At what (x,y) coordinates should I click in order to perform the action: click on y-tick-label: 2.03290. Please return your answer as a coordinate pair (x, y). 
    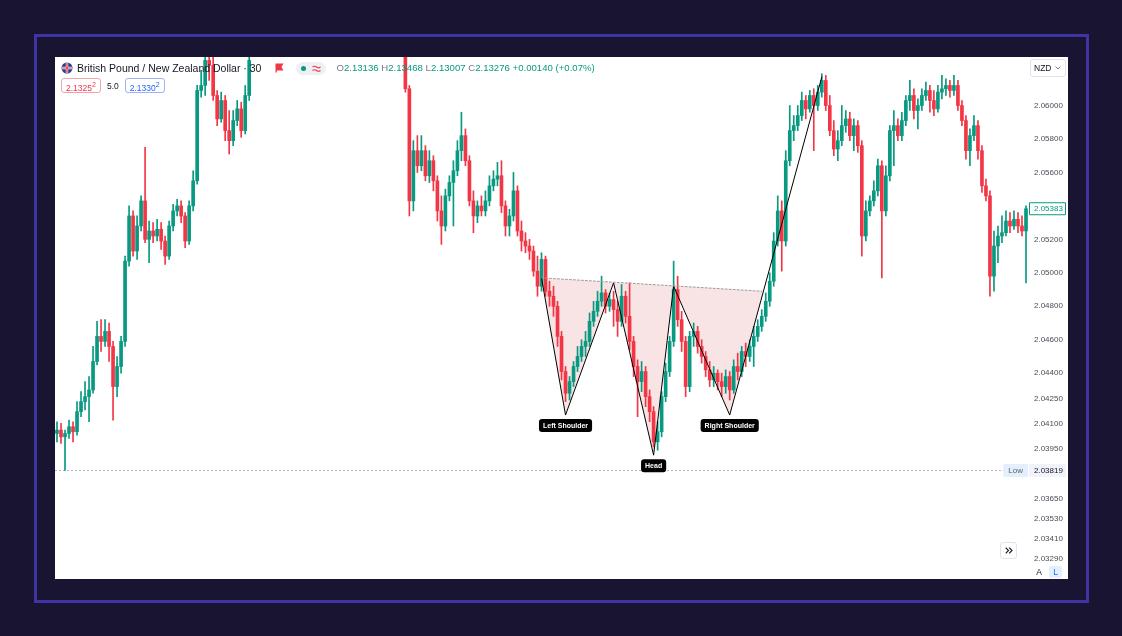
    Looking at the image, I should click on (1049, 559).